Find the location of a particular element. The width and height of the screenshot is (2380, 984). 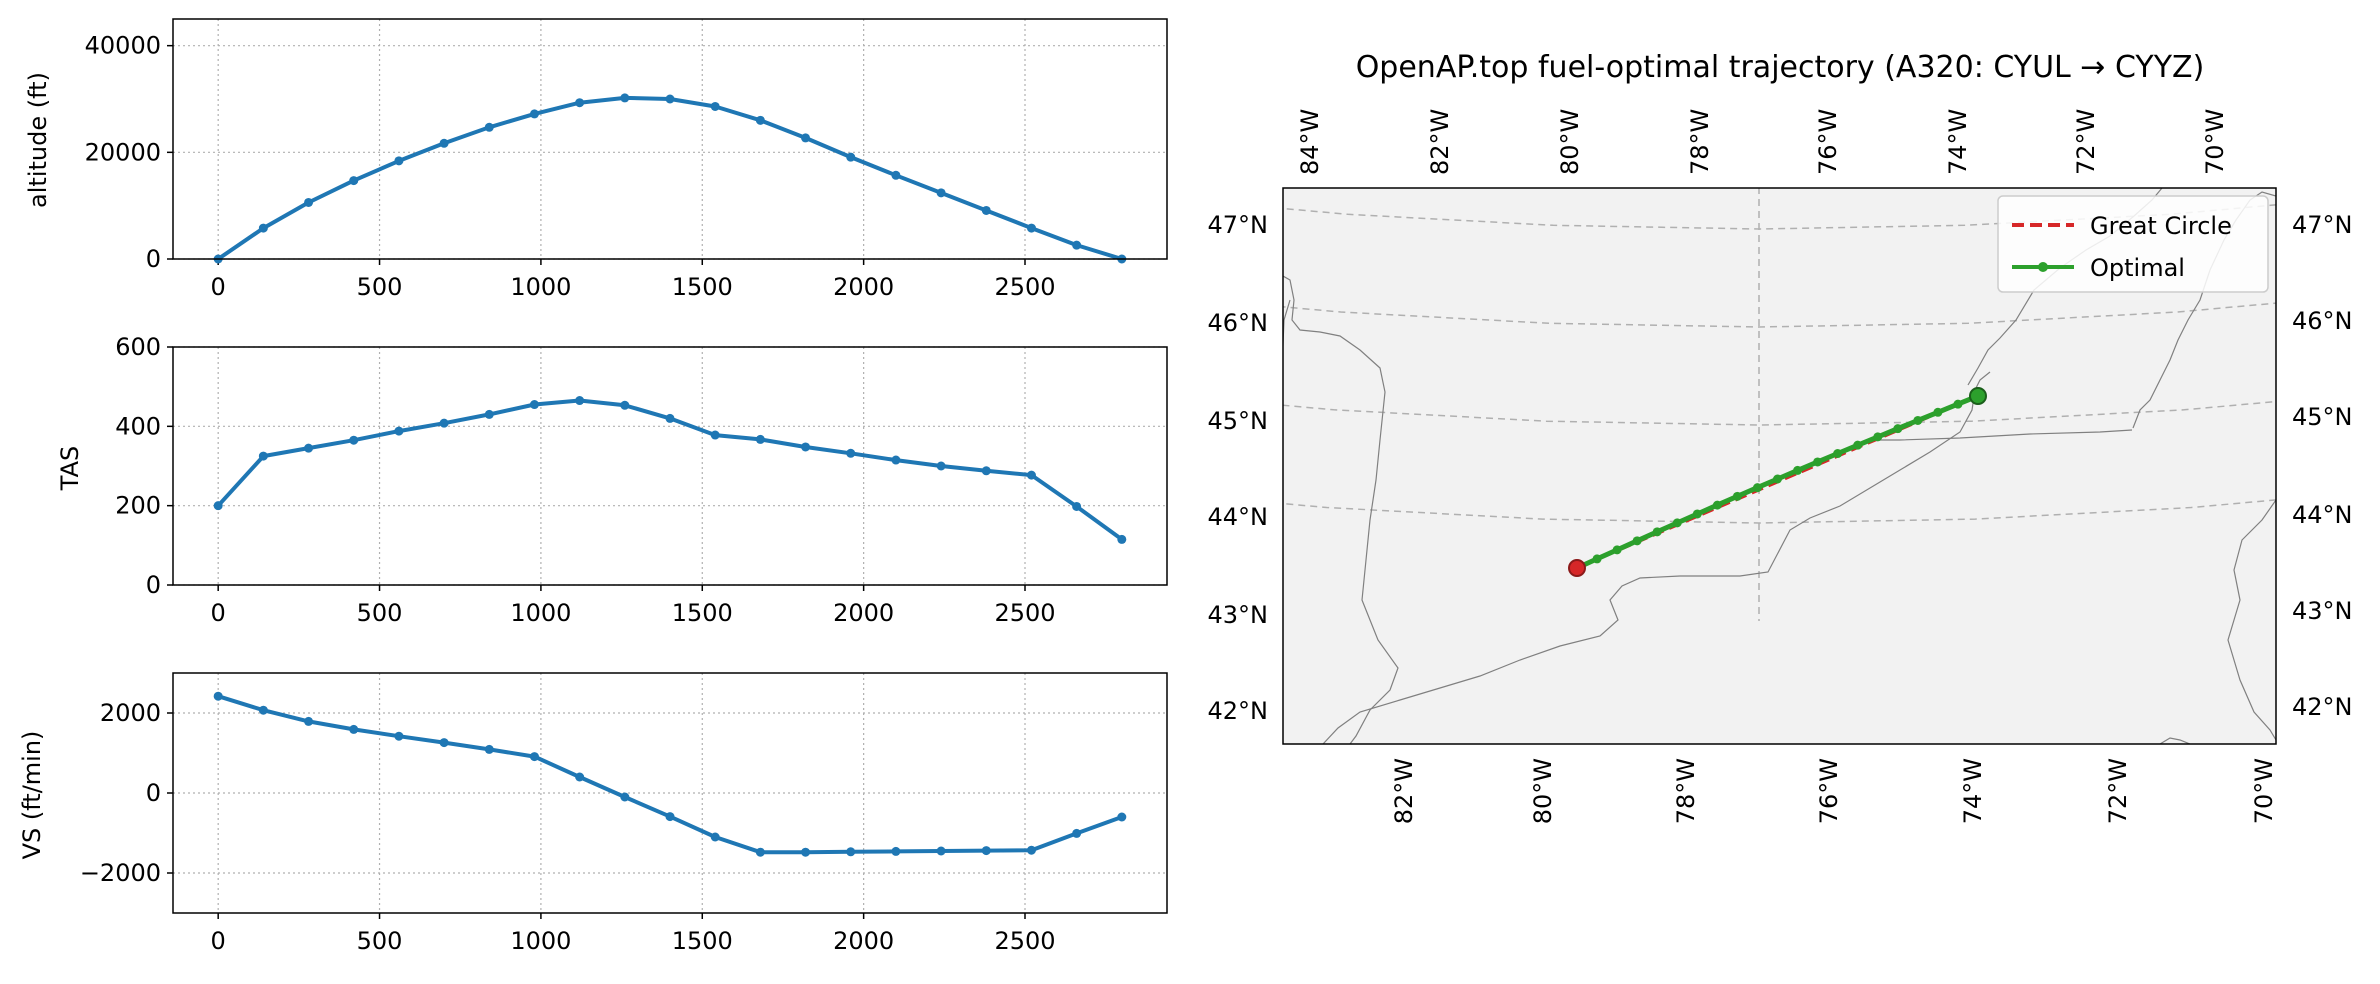

coastline-north is located at coordinates (1287, 329).